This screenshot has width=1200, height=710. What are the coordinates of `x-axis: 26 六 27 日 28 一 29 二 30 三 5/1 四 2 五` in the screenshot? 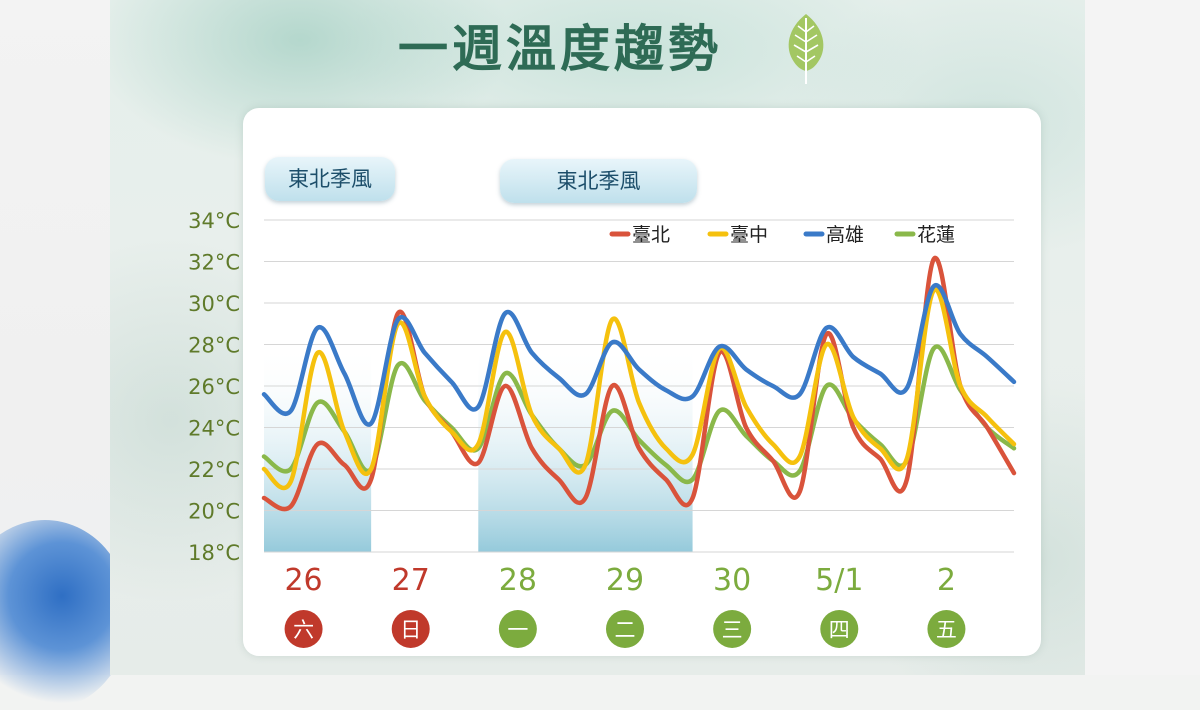 It's located at (625, 605).